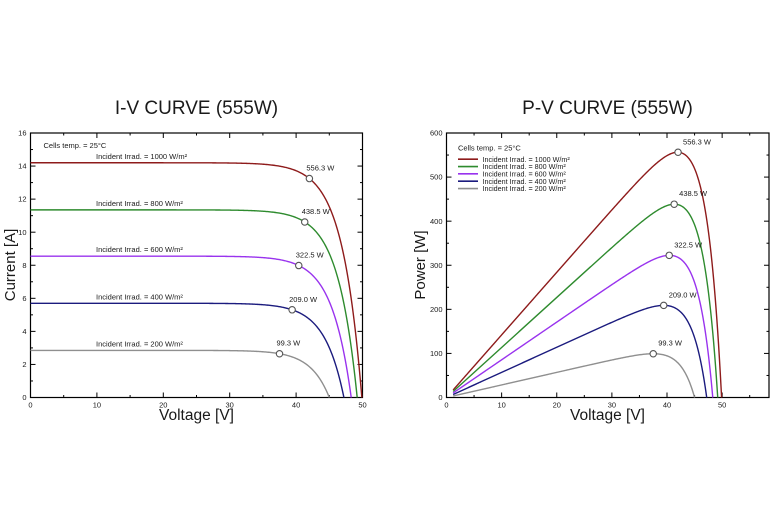 The width and height of the screenshot is (770, 510). Describe the element at coordinates (139, 203) in the screenshot. I see `iv-series-label-800: Incident Irrad. = 800 W/m²` at that location.